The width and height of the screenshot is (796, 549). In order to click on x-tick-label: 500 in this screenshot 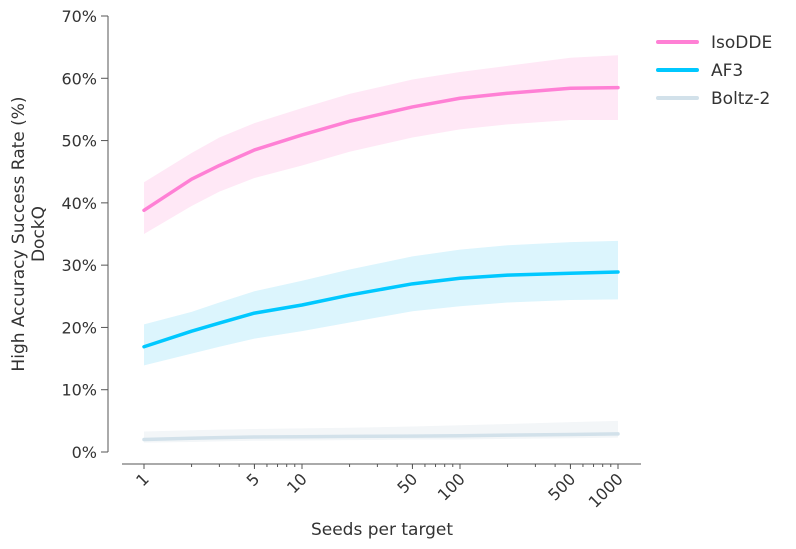, I will do `click(561, 486)`.